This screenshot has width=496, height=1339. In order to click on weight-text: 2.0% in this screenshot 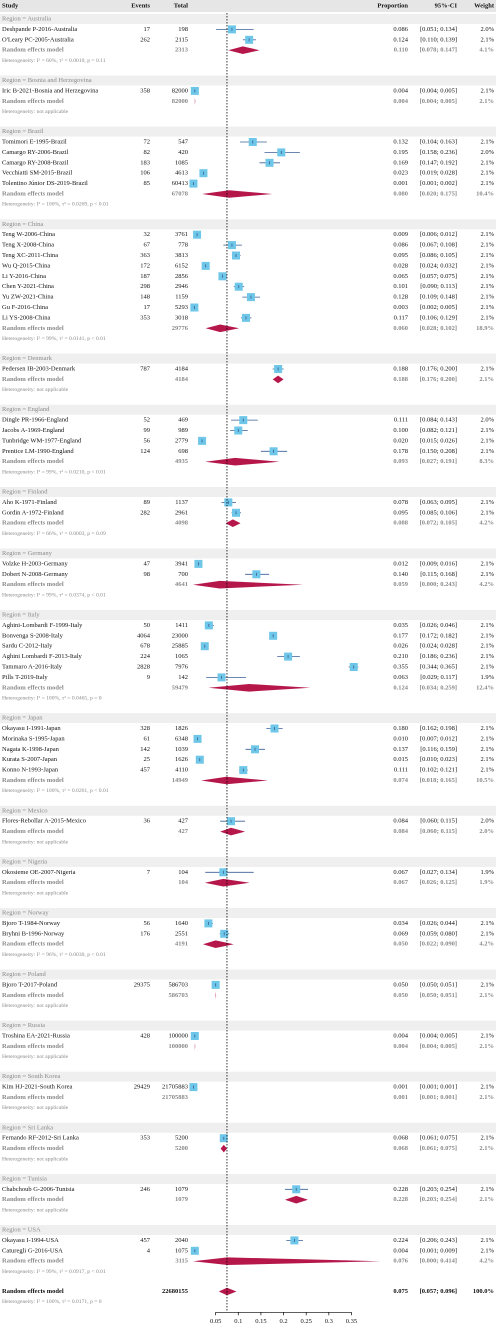, I will do `click(486, 831)`.